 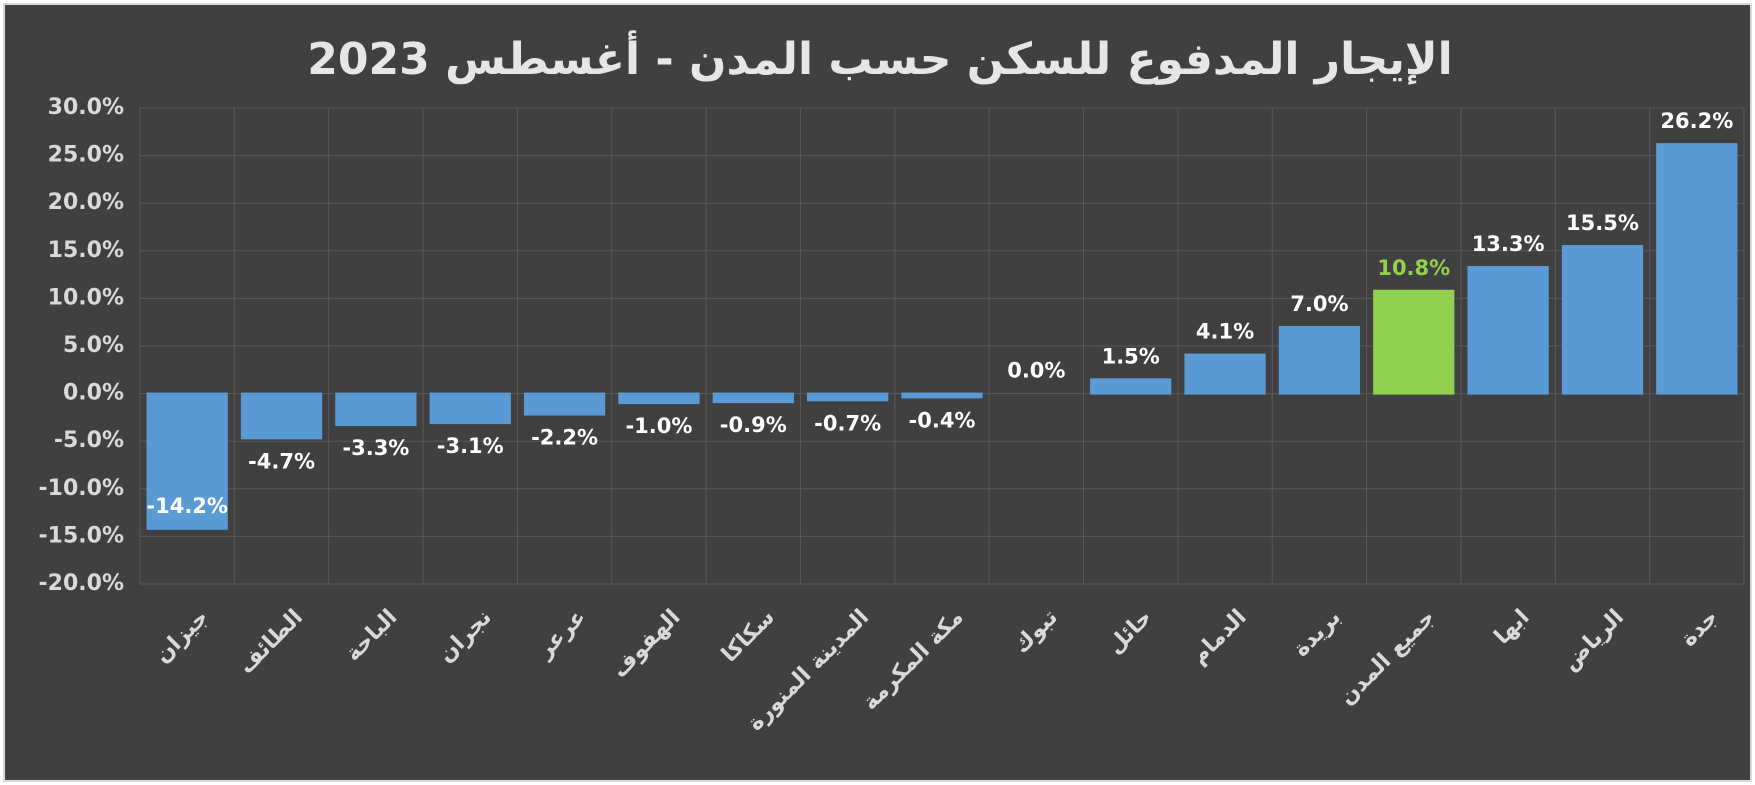 I want to click on value-label: -3.3%, so click(x=375, y=448).